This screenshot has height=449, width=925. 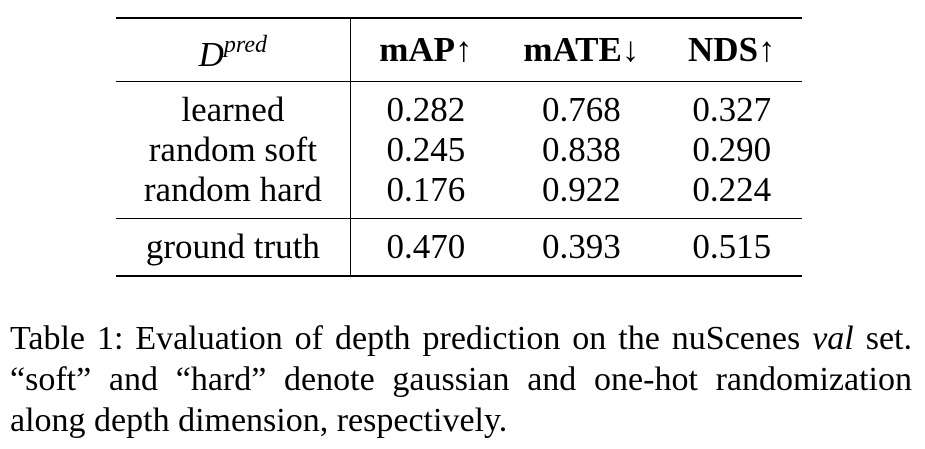 I want to click on header-map: mAP↑, so click(x=426, y=49).